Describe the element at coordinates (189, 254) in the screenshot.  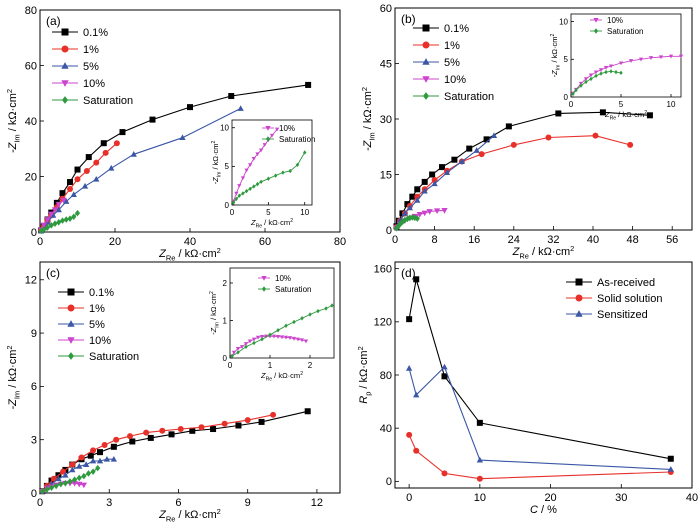
I see `x-axis-label: ZRe / kΩ·cm2` at that location.